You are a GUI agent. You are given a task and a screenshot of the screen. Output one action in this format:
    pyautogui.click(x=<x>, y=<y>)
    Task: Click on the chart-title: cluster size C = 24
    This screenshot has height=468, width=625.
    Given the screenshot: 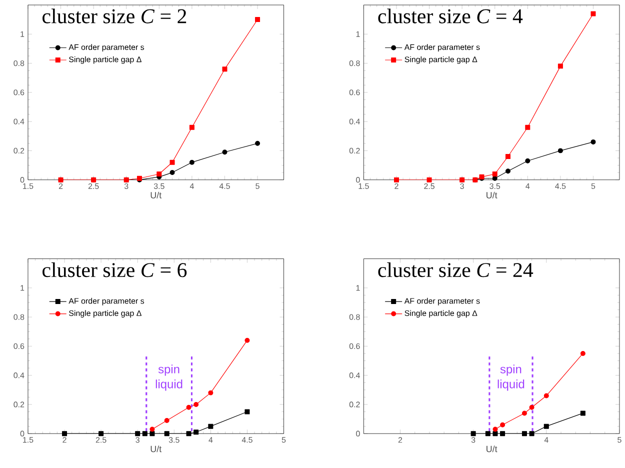 What is the action you would take?
    pyautogui.click(x=456, y=270)
    